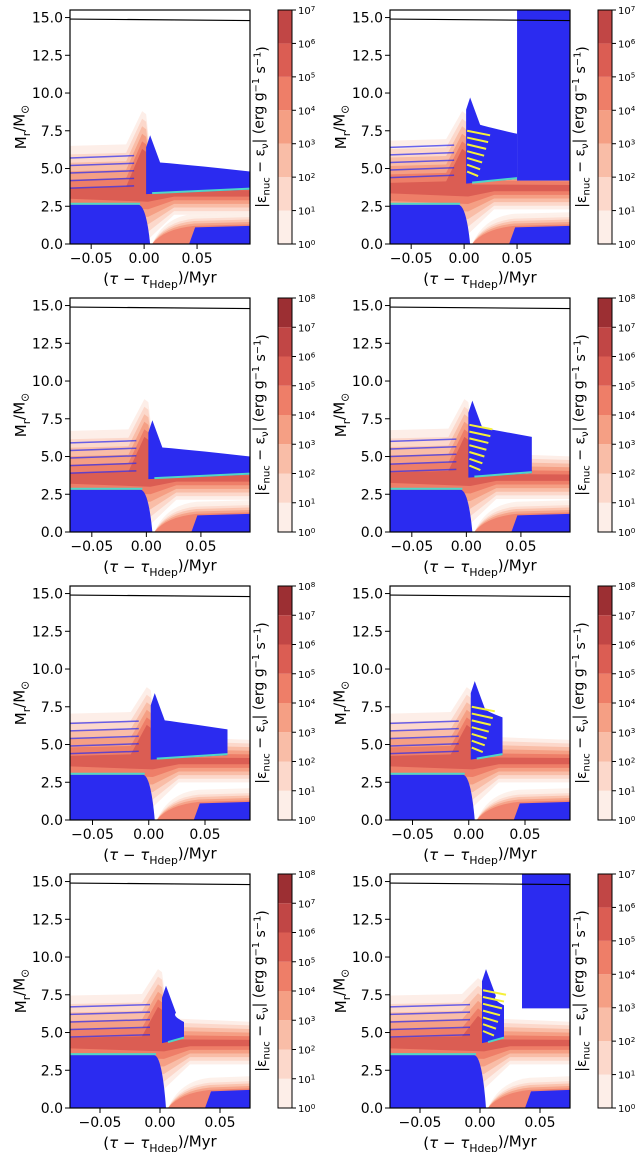  Describe the element at coordinates (47, 344) in the screenshot. I see `y-tick-label: 12.5` at that location.